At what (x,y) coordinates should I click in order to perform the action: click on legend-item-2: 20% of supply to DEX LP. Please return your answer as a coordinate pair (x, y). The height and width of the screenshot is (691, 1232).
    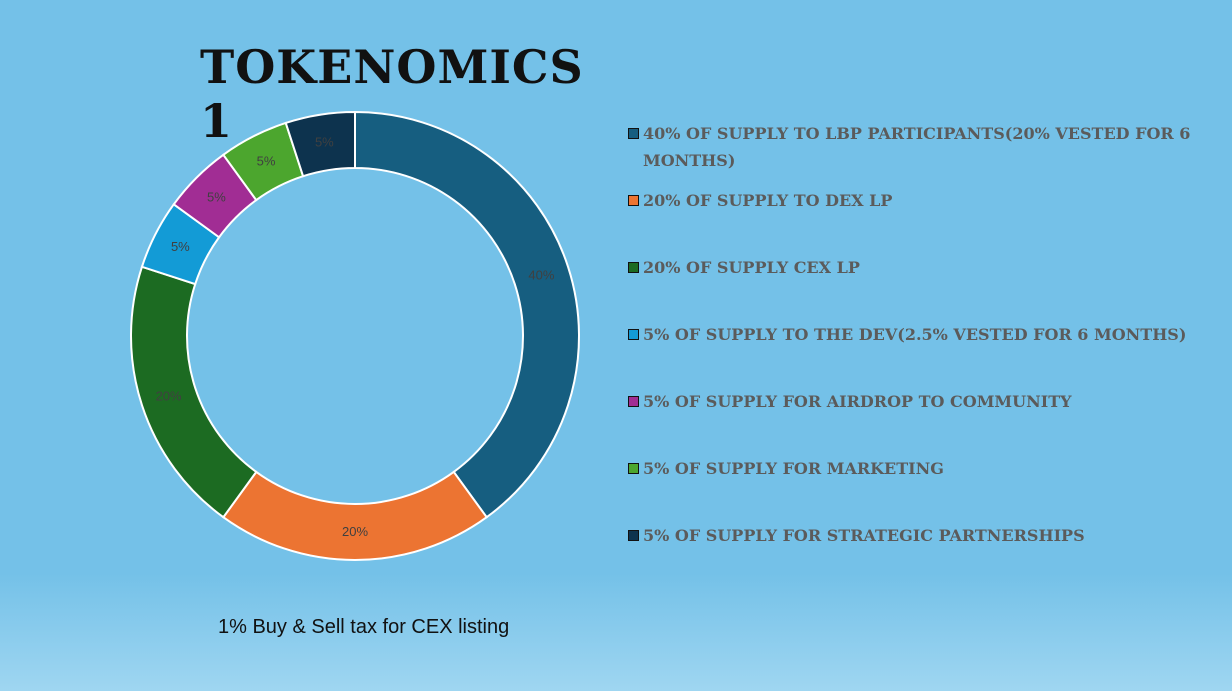
    Looking at the image, I should click on (918, 200).